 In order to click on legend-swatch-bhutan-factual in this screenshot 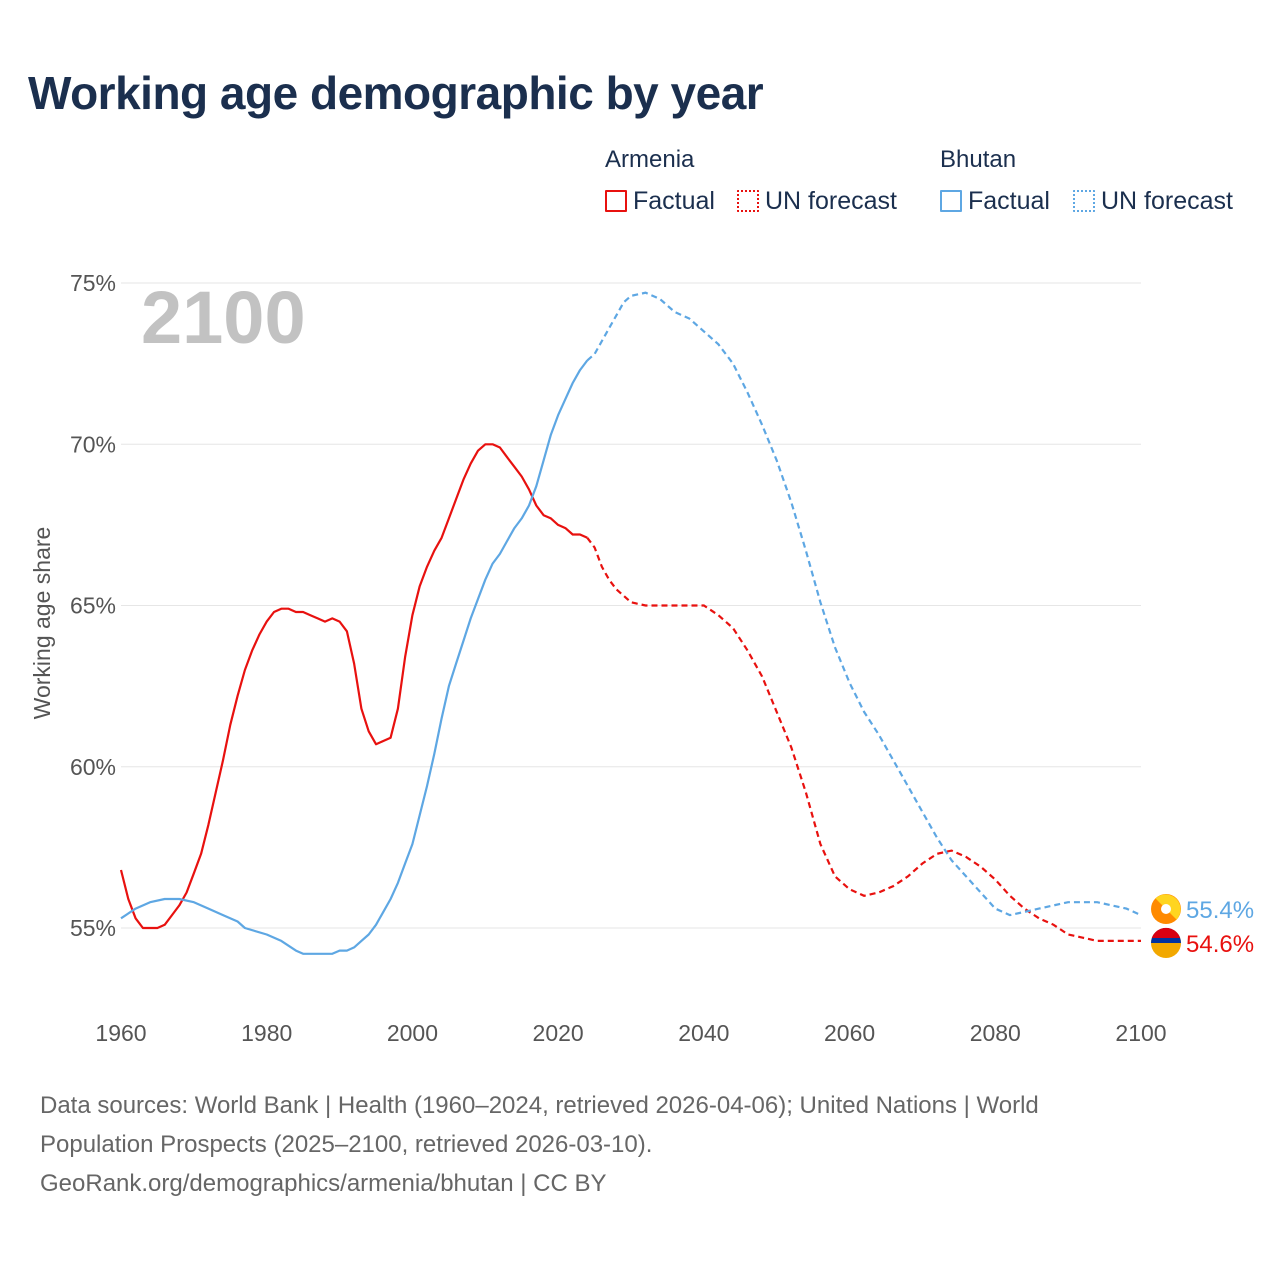, I will do `click(951, 201)`.